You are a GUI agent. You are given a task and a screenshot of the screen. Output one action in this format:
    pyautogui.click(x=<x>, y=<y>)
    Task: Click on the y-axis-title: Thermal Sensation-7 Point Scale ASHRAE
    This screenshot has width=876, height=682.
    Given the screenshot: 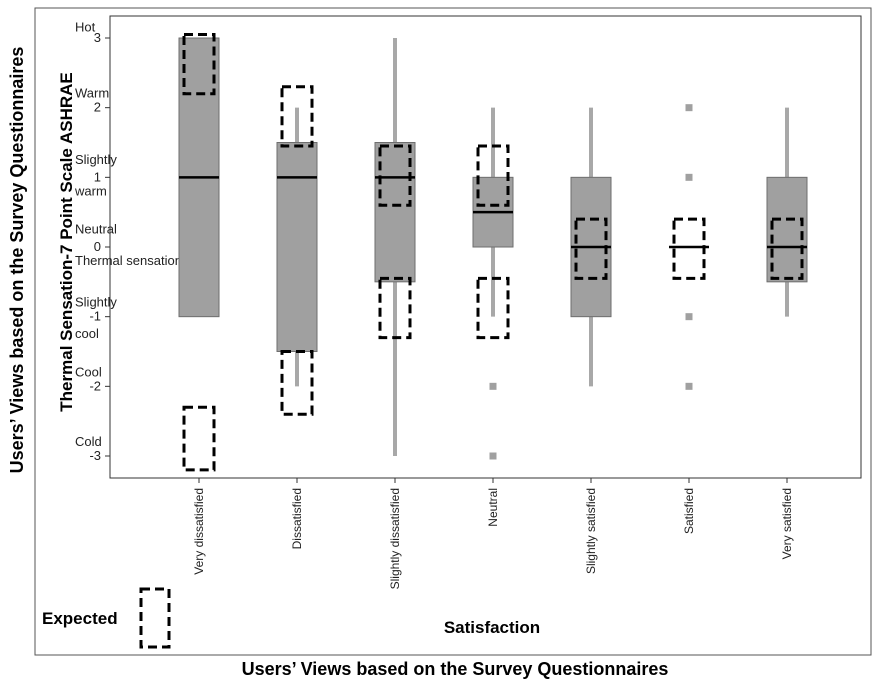 What is the action you would take?
    pyautogui.click(x=66, y=241)
    